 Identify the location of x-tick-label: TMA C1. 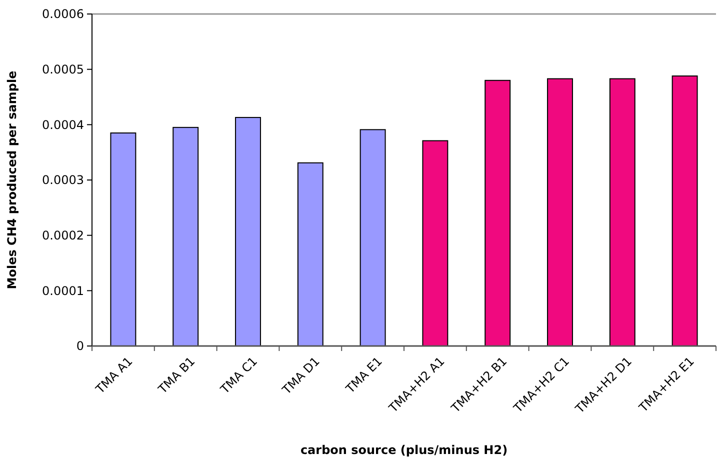
(238, 376).